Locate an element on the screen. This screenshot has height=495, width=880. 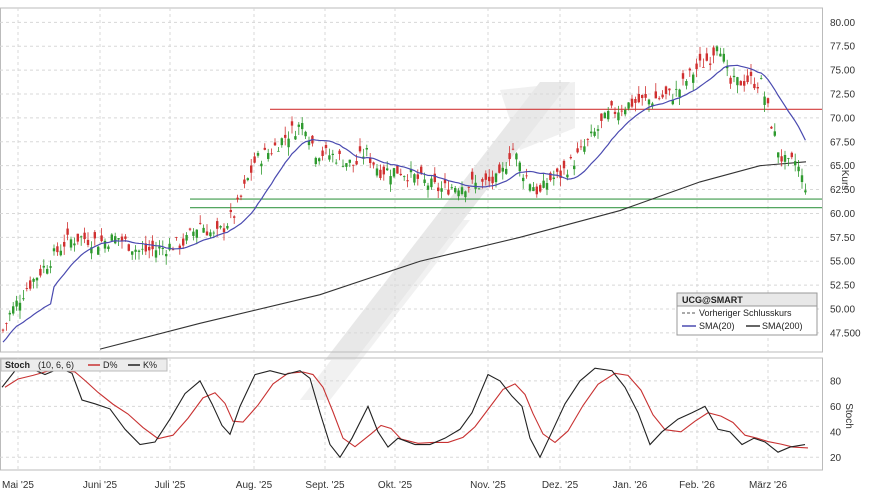
y-tick-label: 47.500 is located at coordinates (845, 333).